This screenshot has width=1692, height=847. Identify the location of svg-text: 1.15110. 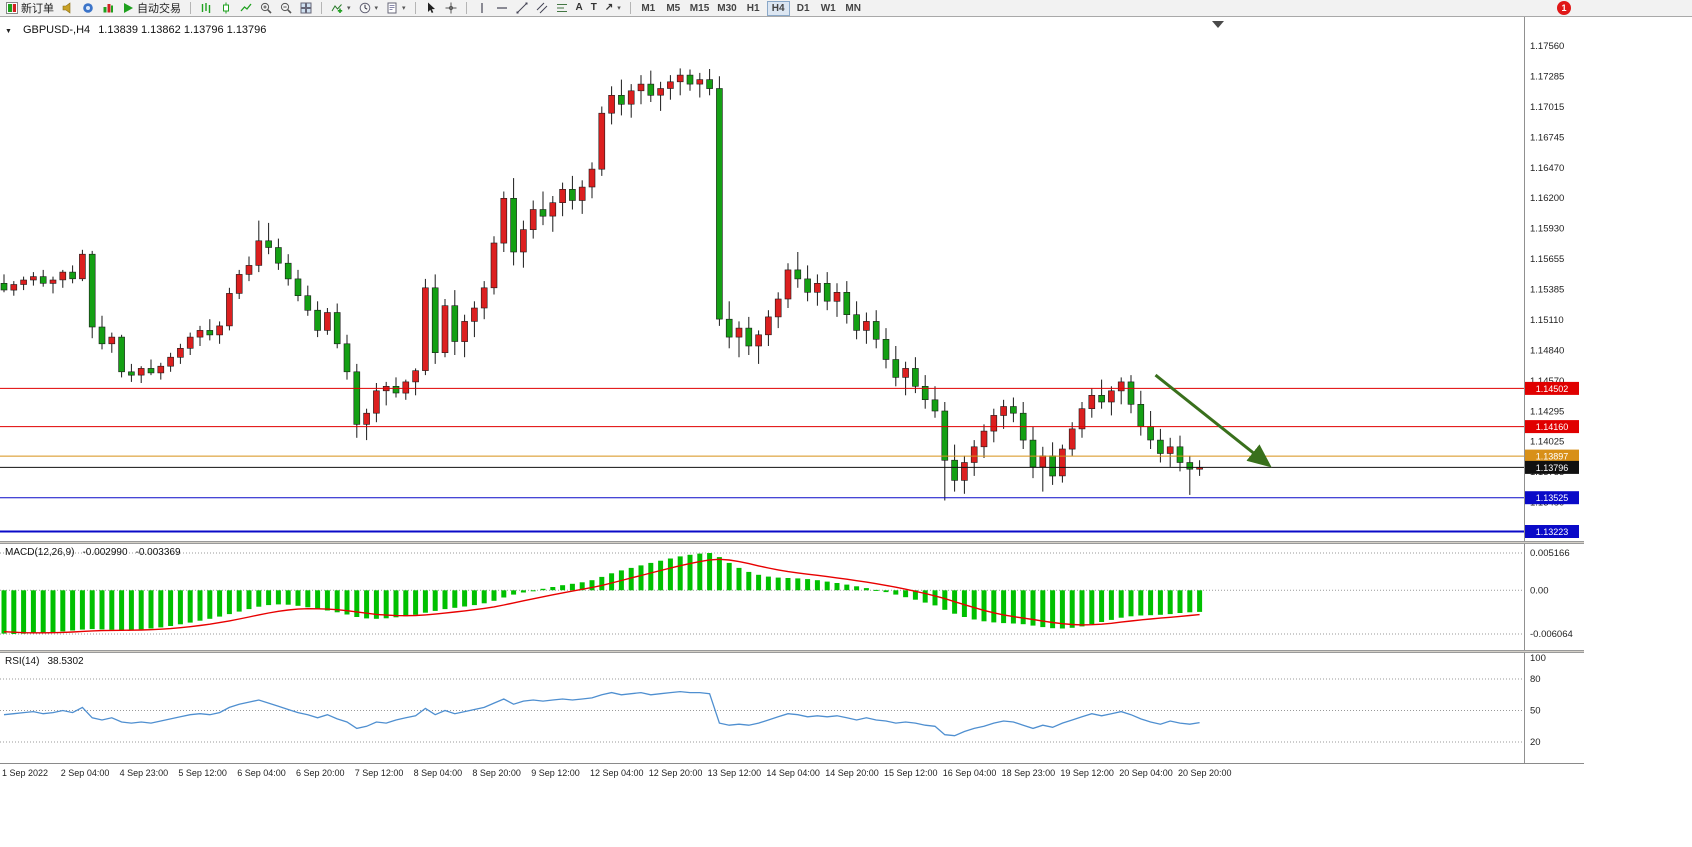
(1547, 320).